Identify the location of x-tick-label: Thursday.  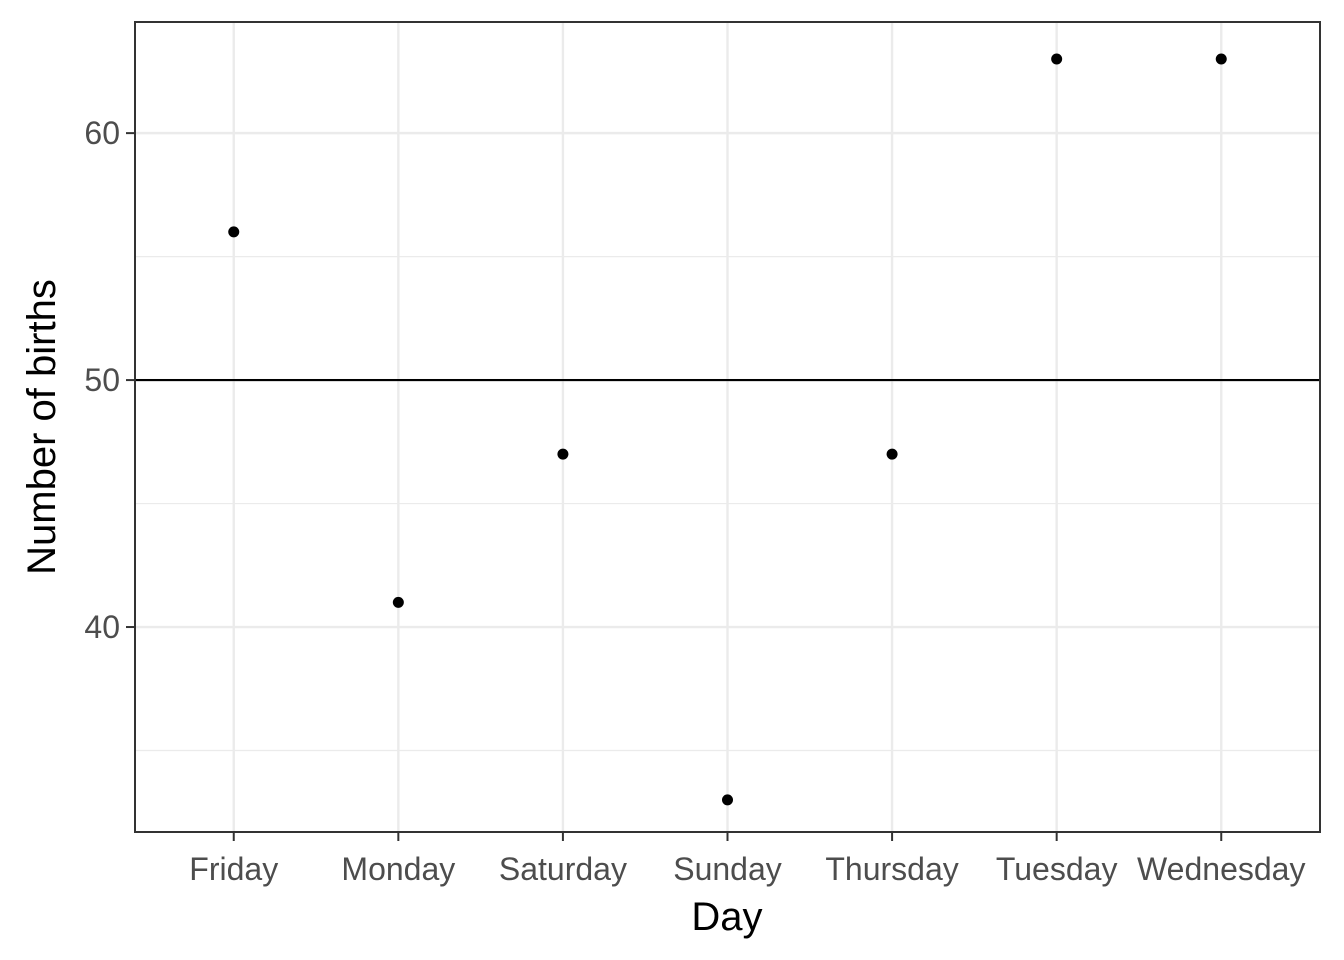
(891, 869).